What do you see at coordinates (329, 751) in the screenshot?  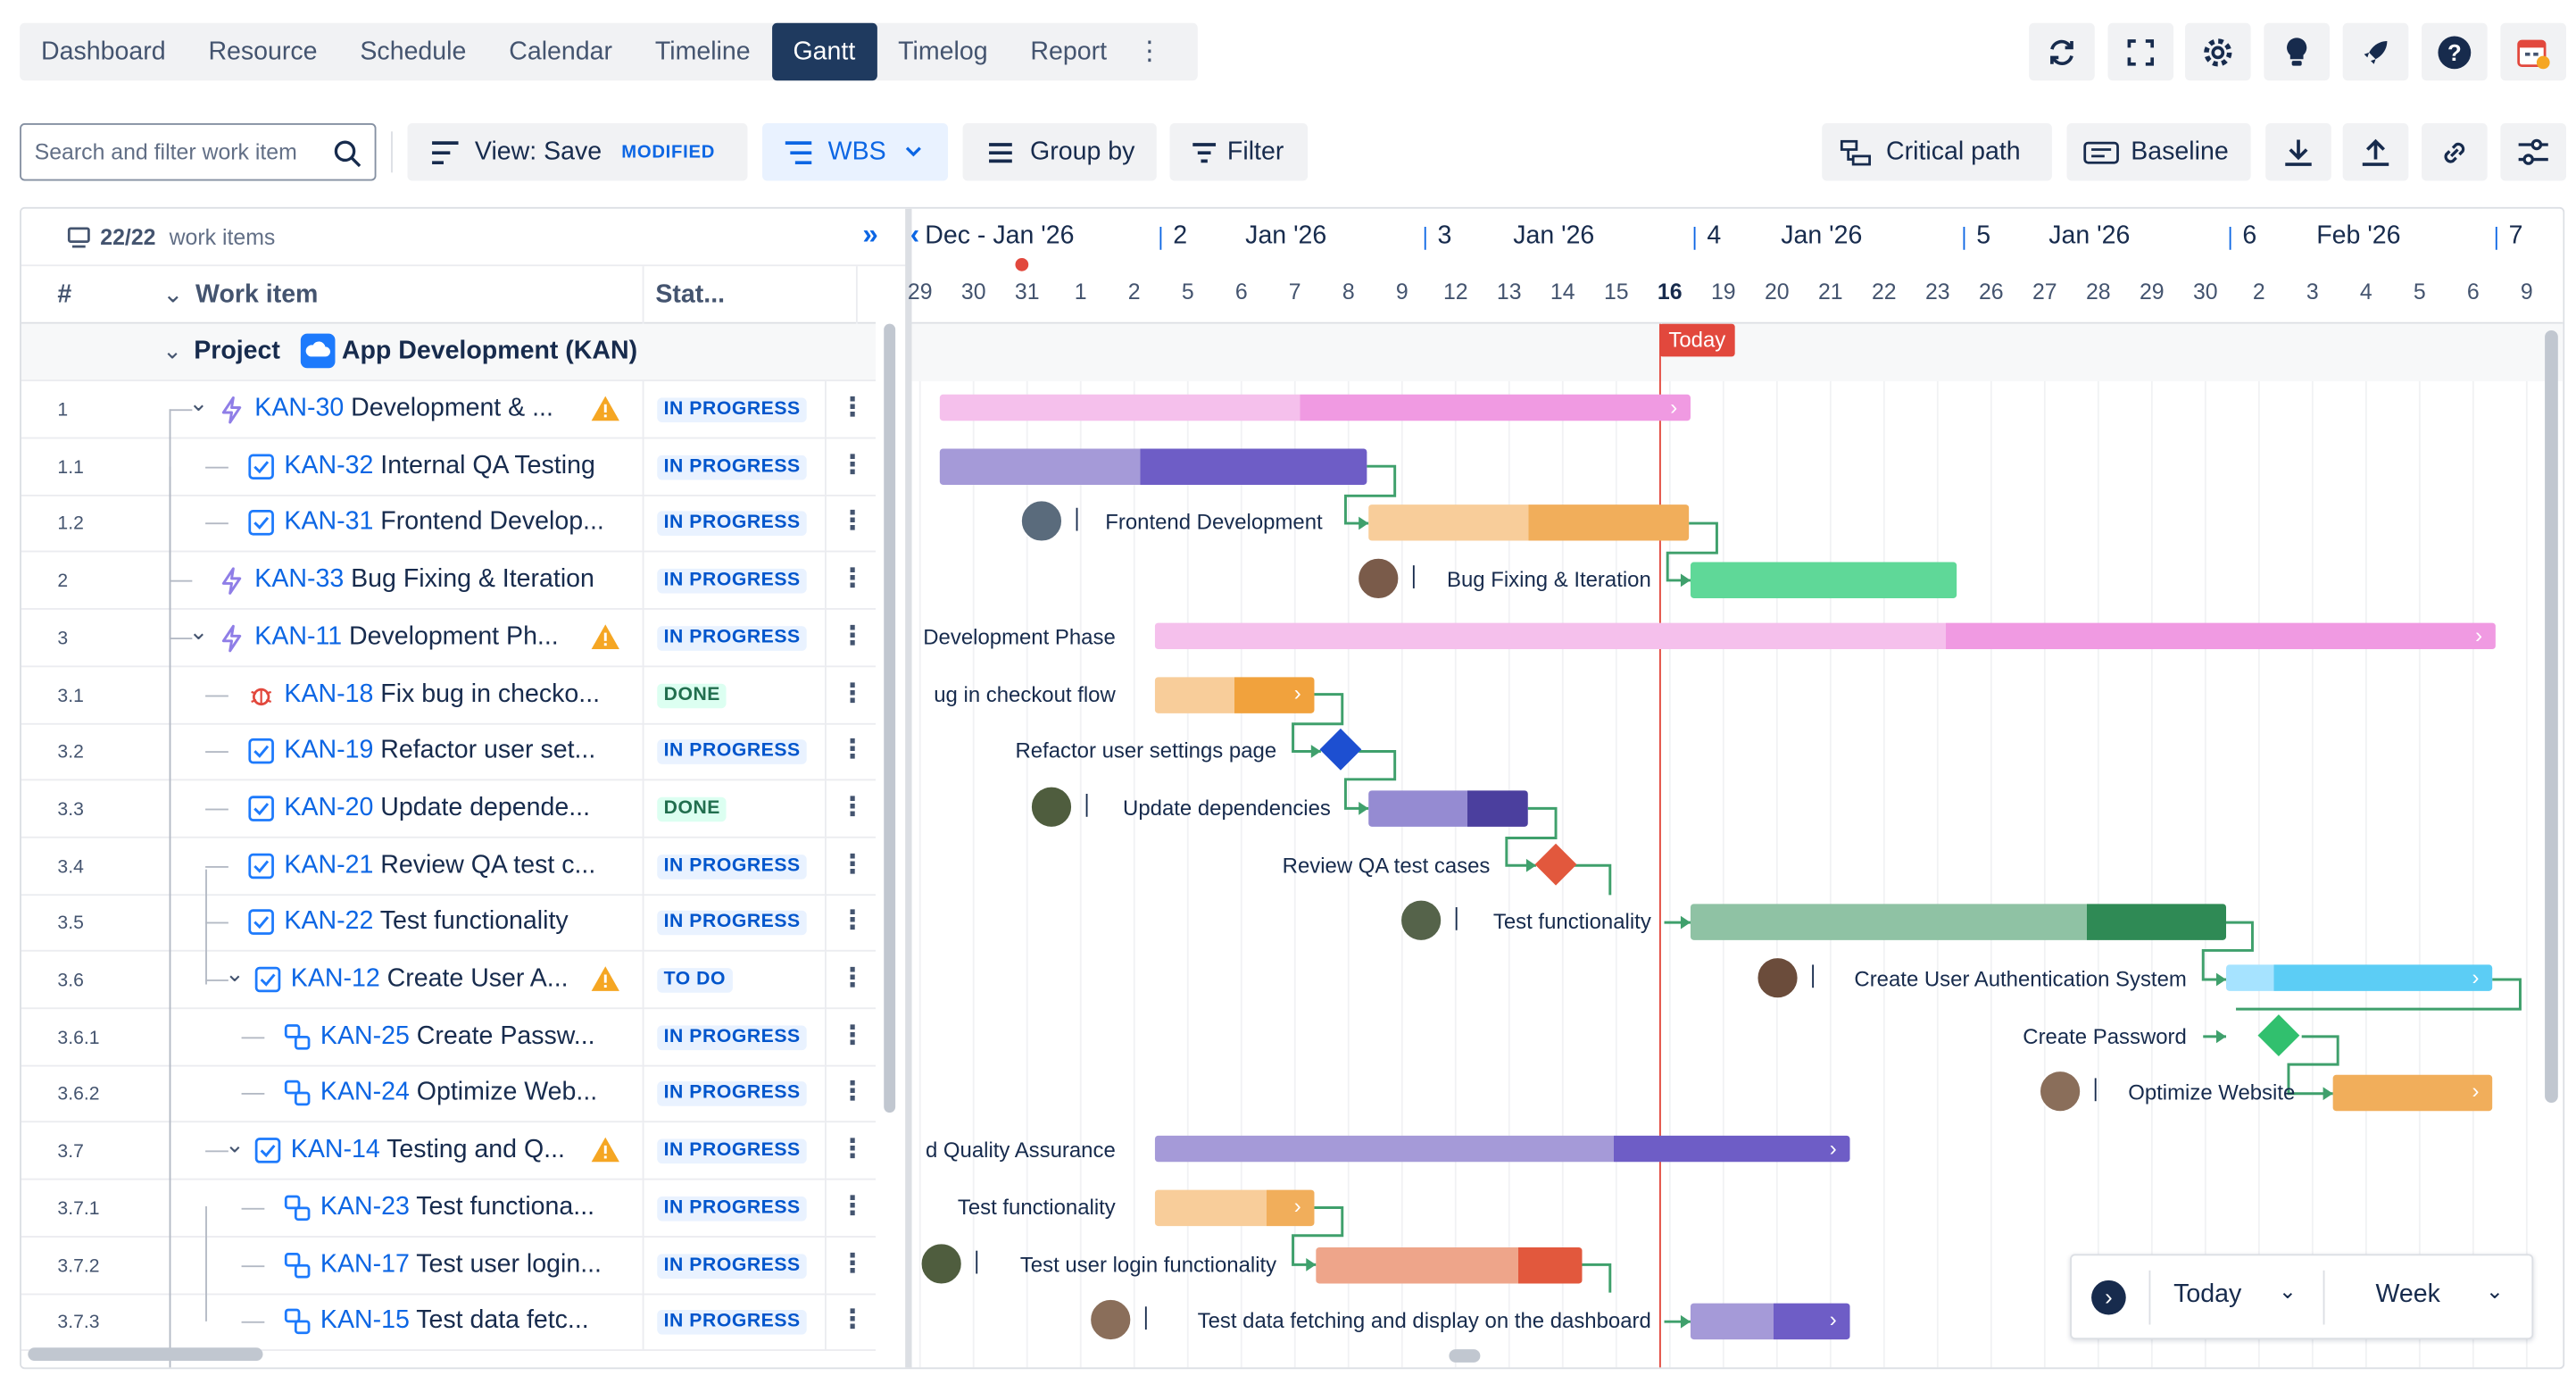 I see `work-item-key: KAN-19` at bounding box center [329, 751].